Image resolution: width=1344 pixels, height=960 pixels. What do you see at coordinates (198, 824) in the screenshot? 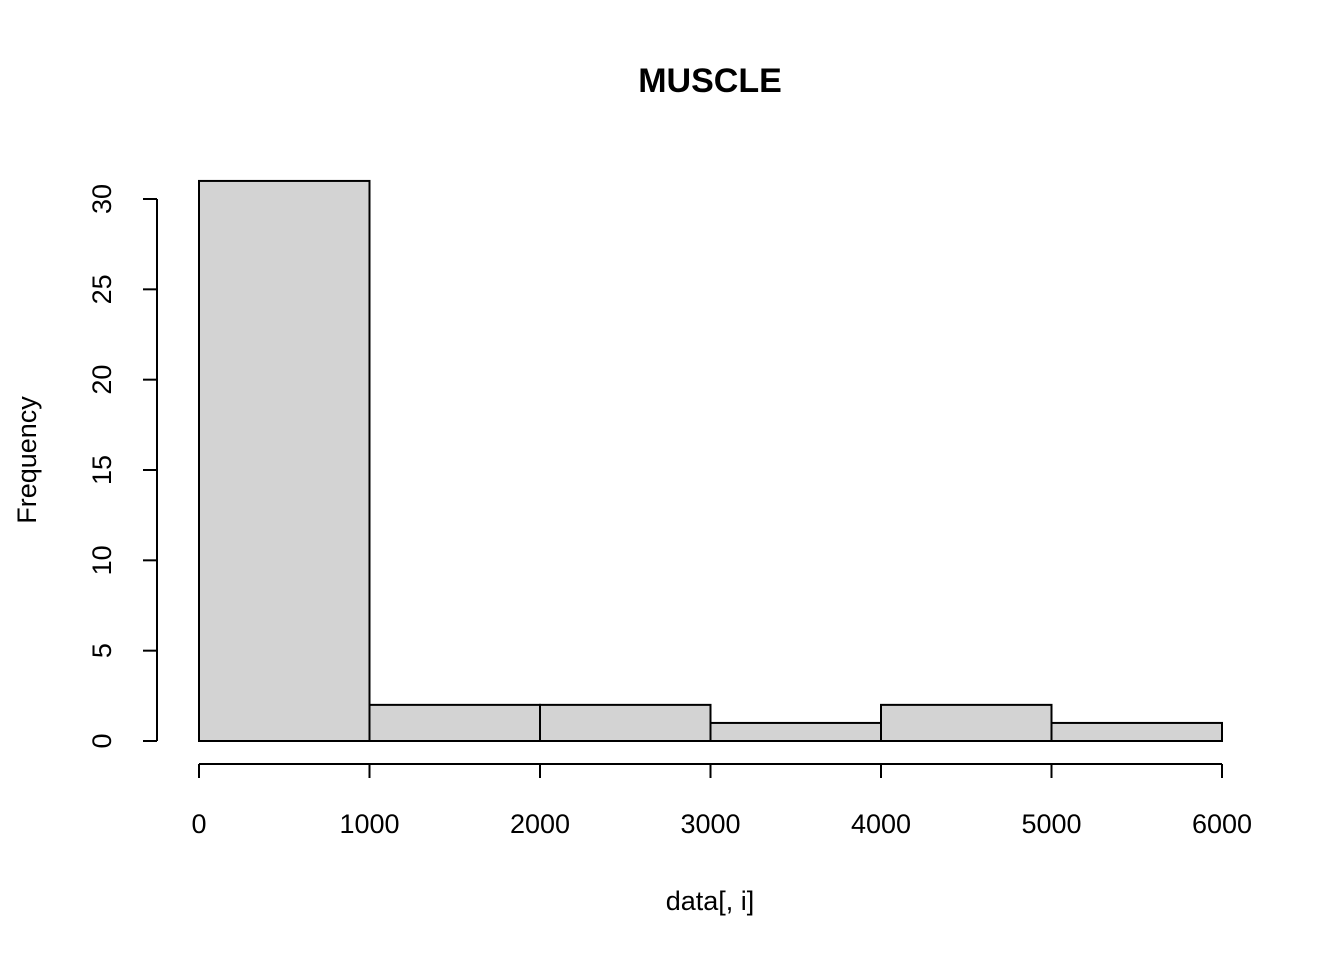
I see `x-tick-label-0: 0` at bounding box center [198, 824].